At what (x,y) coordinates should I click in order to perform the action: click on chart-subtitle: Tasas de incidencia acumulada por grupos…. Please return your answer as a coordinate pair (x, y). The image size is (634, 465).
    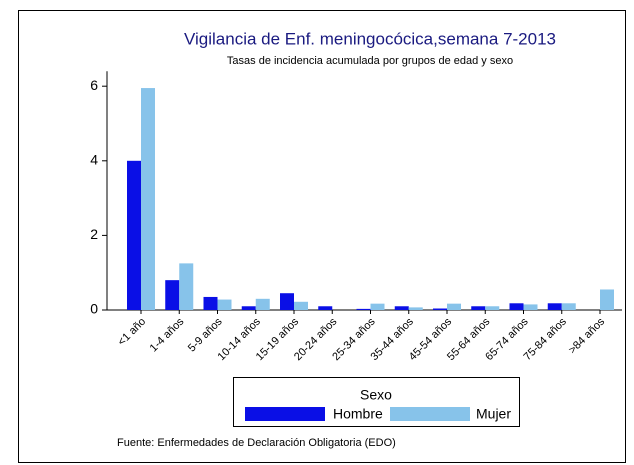
    Looking at the image, I should click on (370, 61).